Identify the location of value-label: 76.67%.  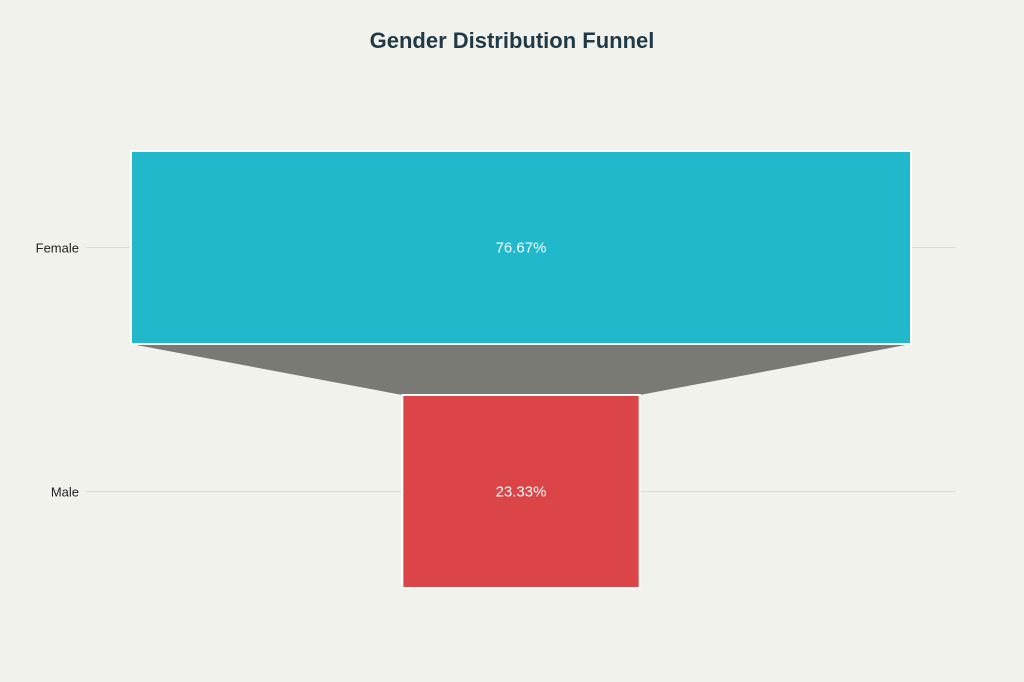
(521, 248).